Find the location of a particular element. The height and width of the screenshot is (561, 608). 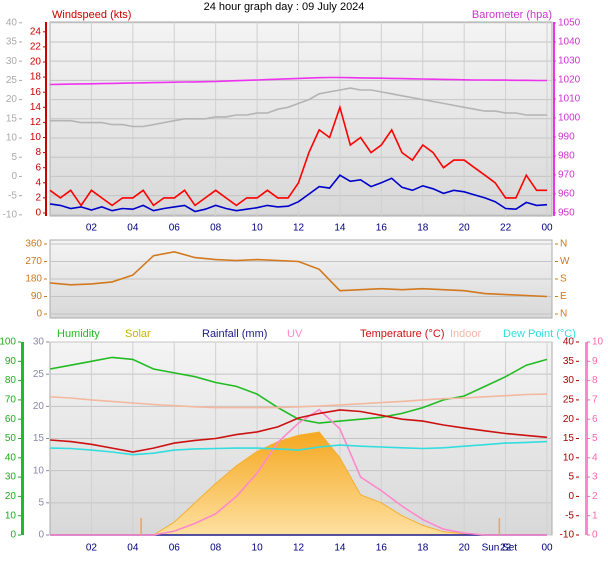

y4-tick-label: 0 is located at coordinates (595, 535).